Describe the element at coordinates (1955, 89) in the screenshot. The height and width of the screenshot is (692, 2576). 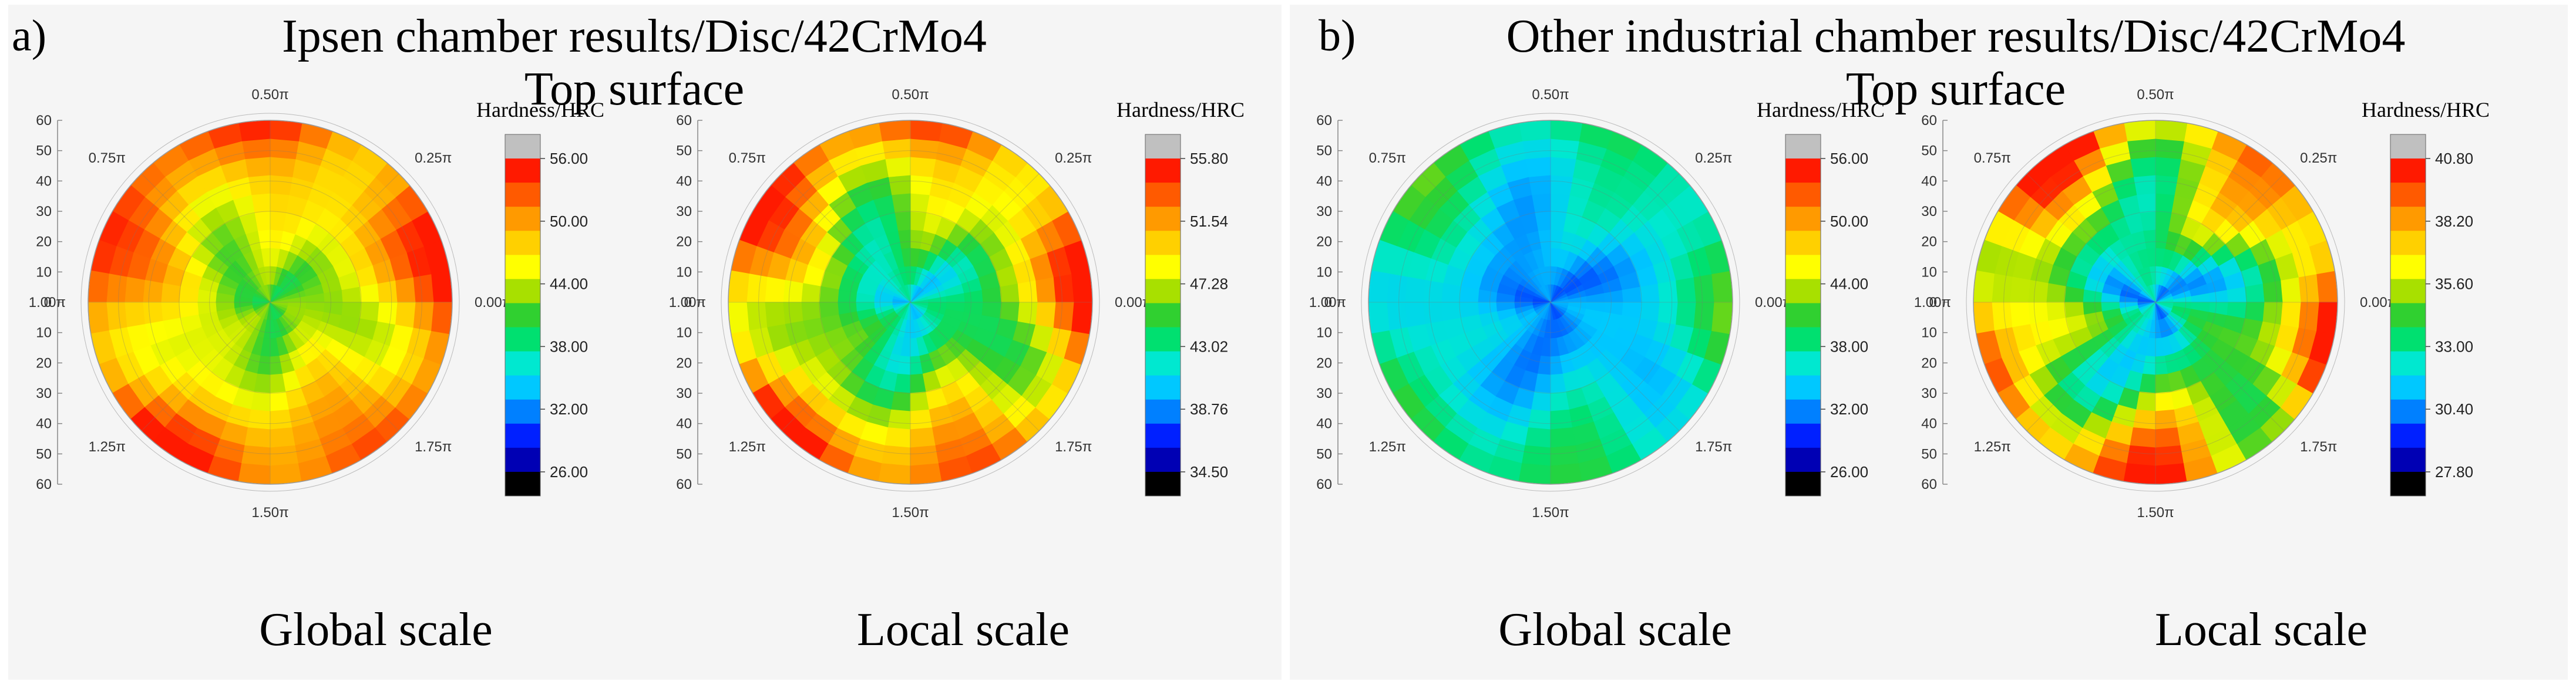
I see `panel-b-title-line2: Top surface` at that location.